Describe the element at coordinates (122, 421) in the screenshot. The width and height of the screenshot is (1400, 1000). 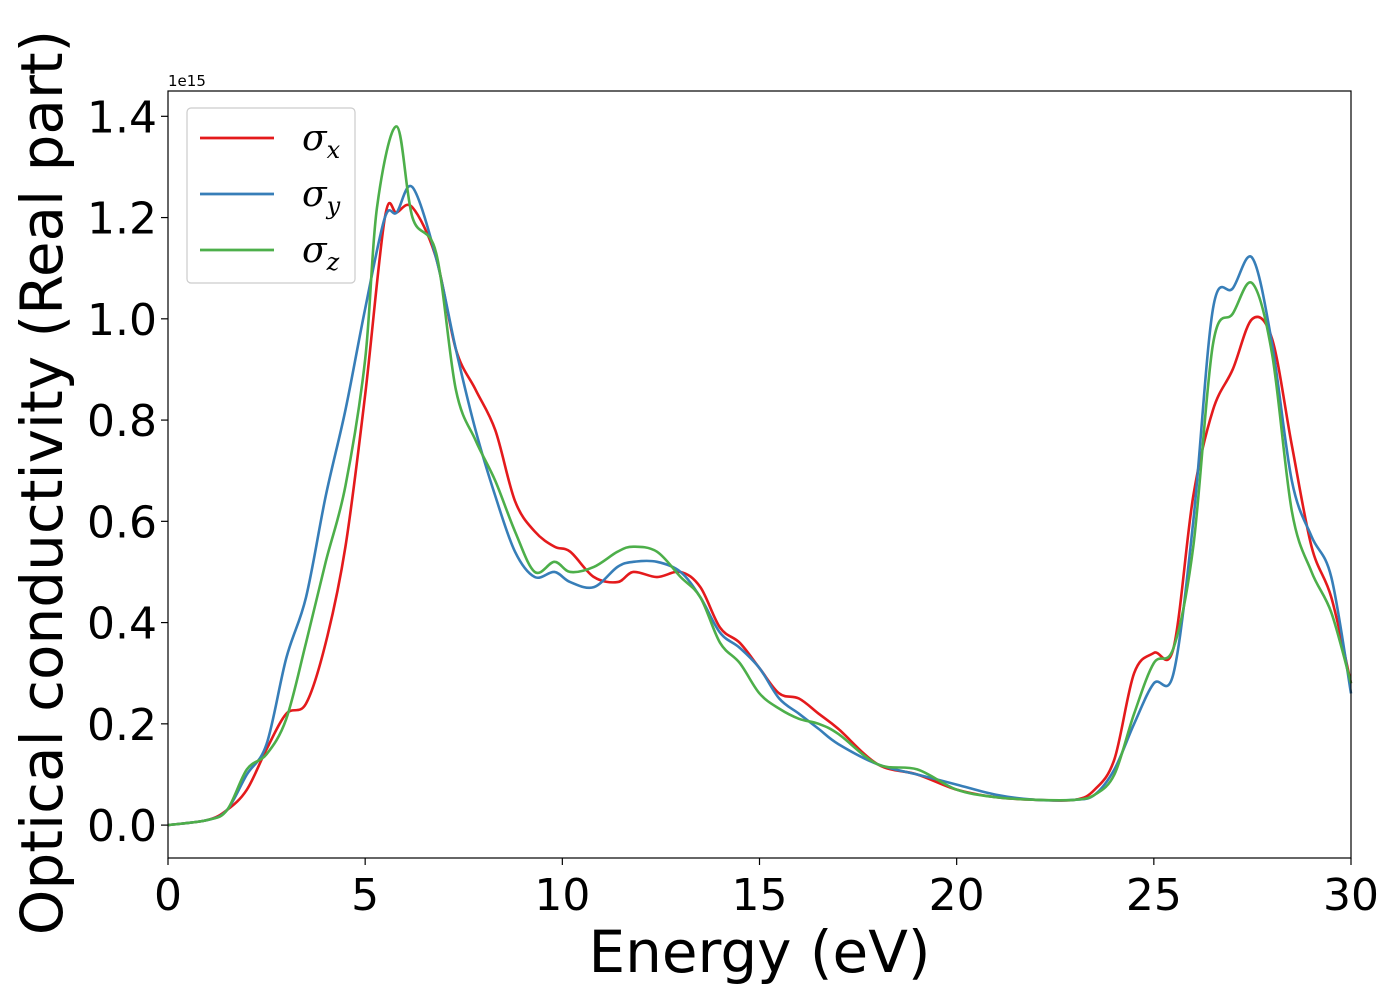
I see `y-tick-label: 0.8` at that location.